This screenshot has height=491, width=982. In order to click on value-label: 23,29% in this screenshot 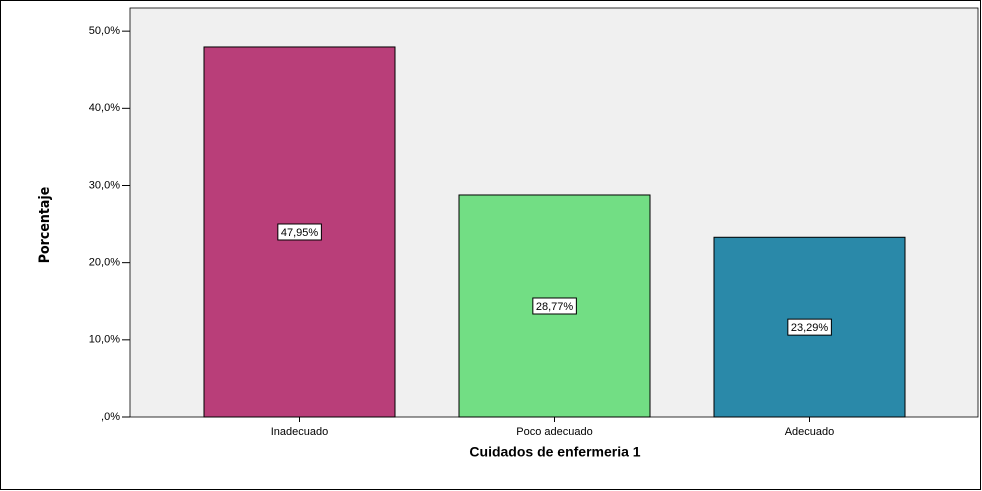, I will do `click(810, 328)`.